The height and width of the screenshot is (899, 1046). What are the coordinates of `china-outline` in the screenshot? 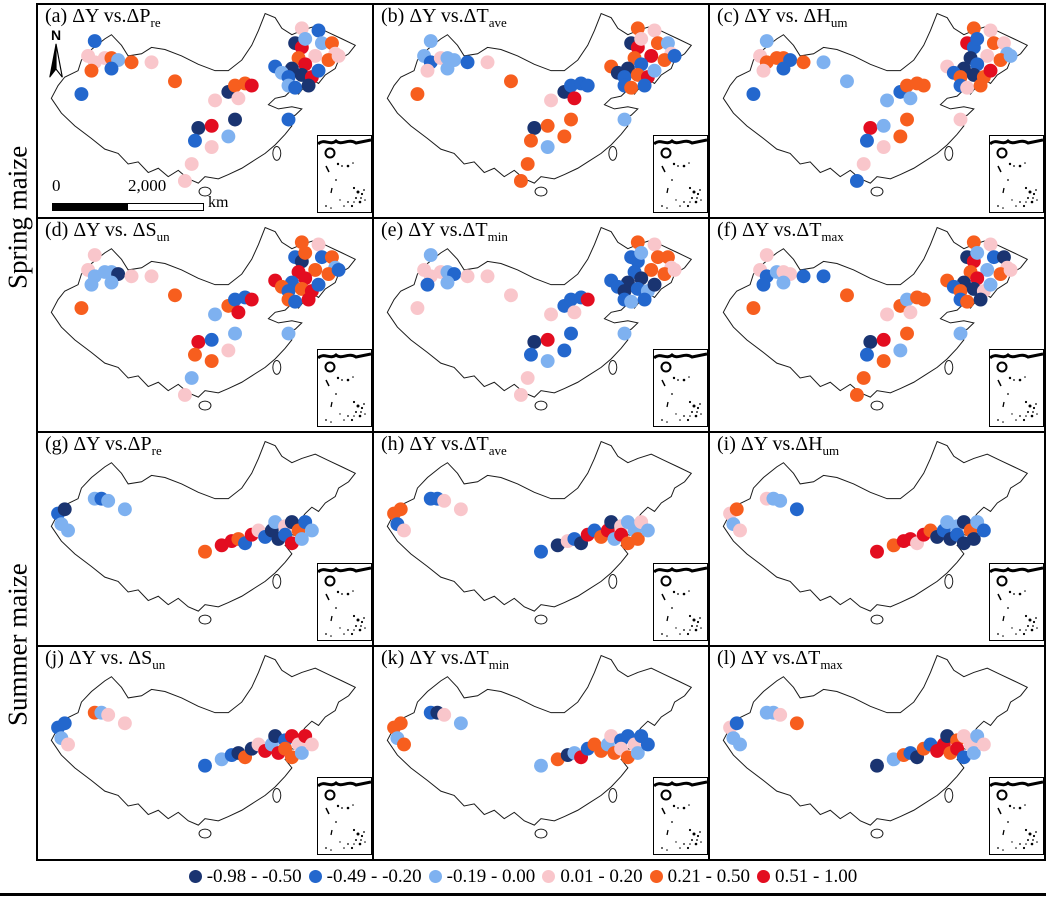 It's located at (539, 526).